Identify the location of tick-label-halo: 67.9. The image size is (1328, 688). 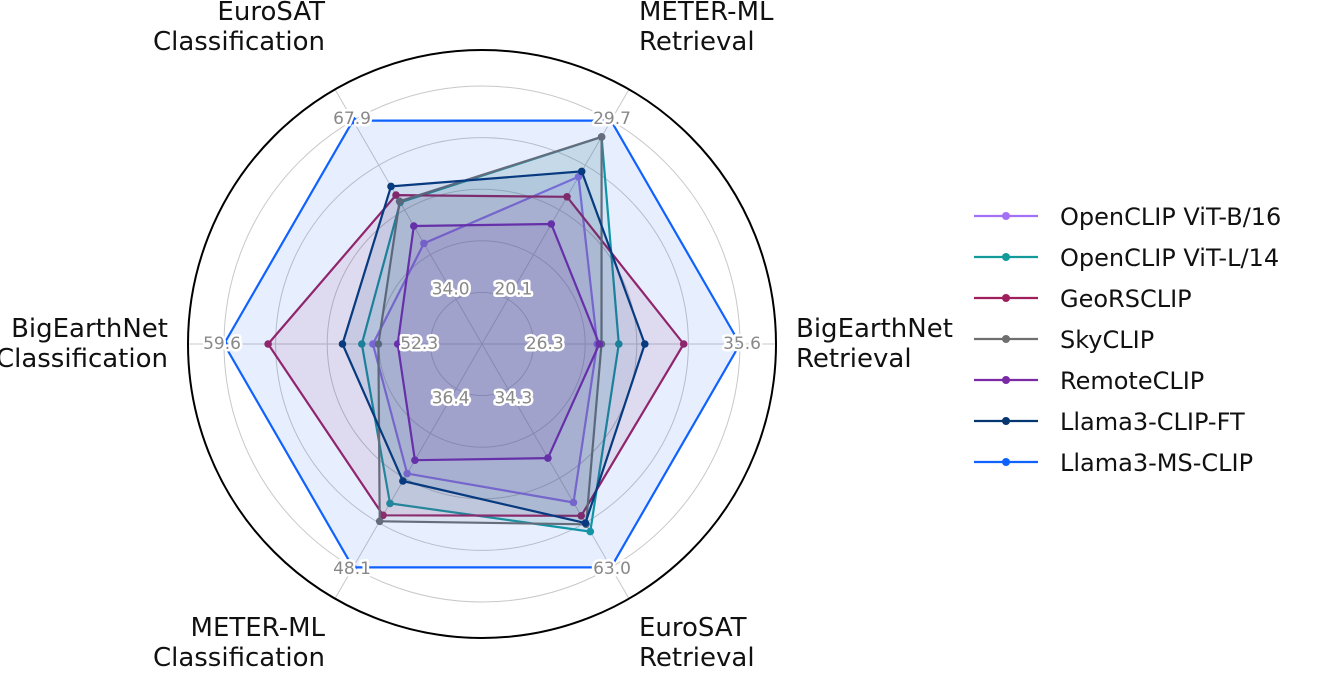
(352, 119).